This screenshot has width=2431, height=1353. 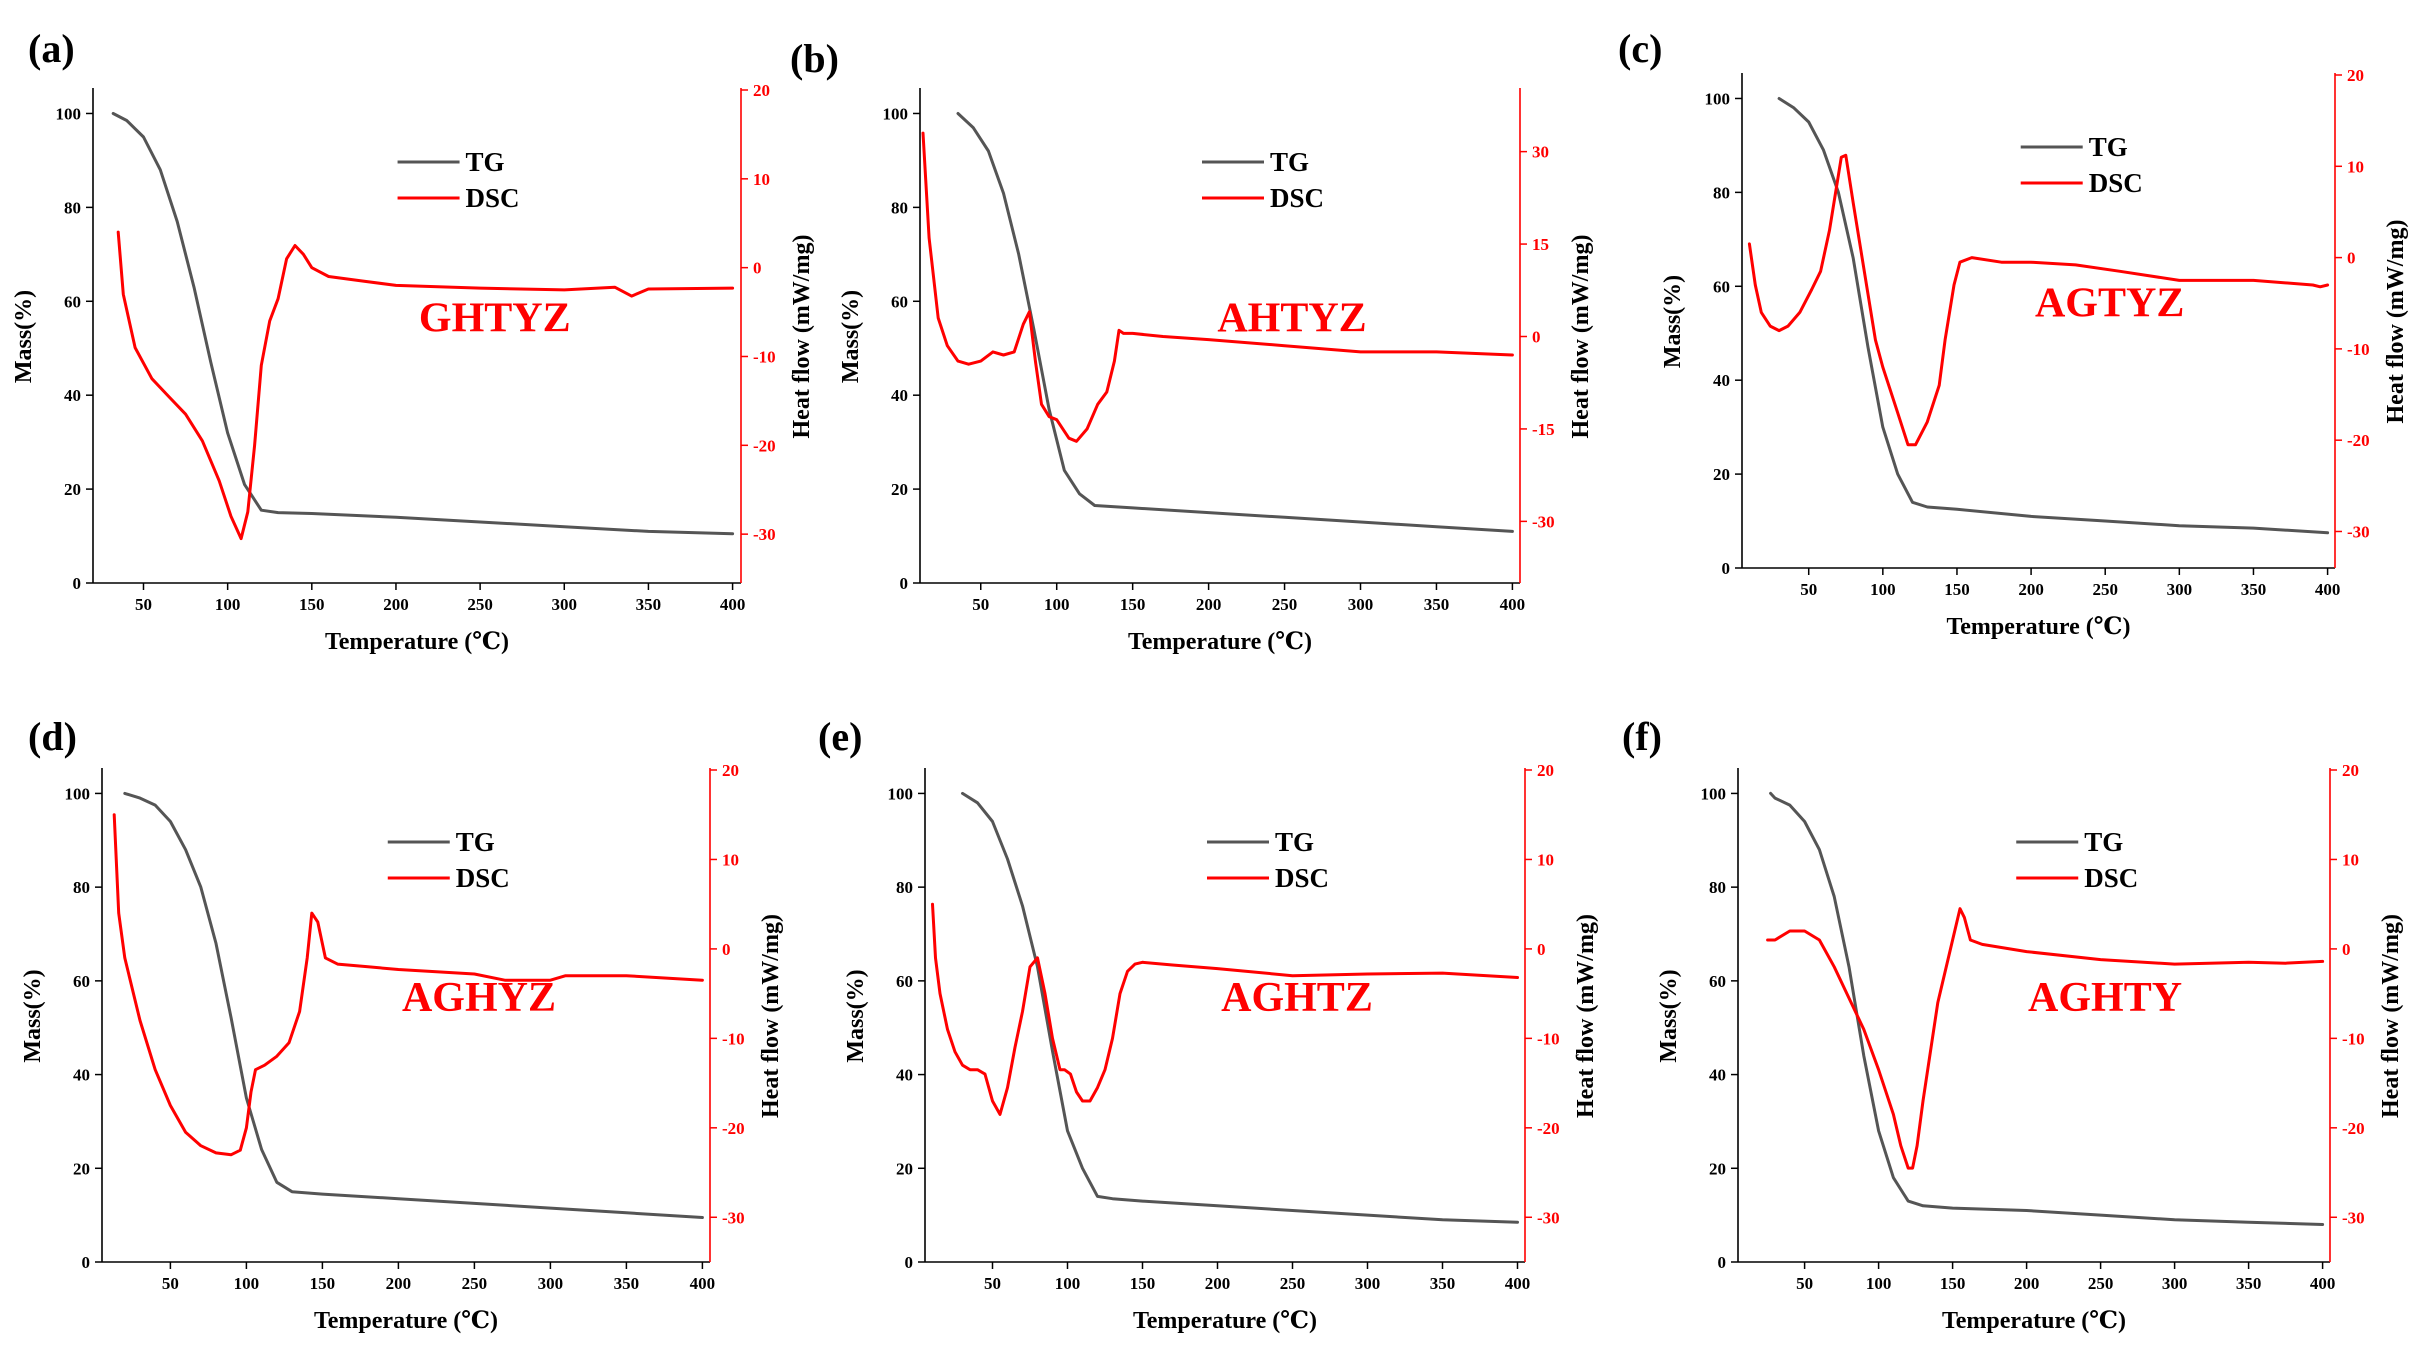 I want to click on panel-label: (b), so click(x=814, y=58).